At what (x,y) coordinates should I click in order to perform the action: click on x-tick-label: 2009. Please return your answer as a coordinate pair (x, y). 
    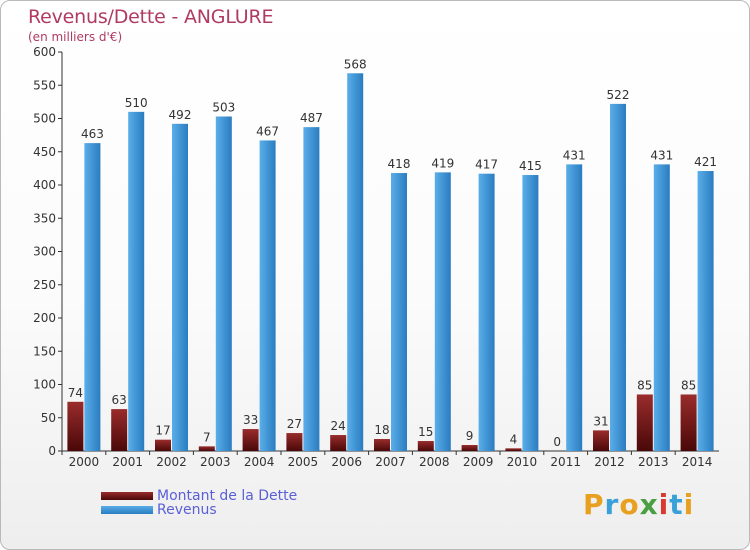
    Looking at the image, I should click on (478, 462).